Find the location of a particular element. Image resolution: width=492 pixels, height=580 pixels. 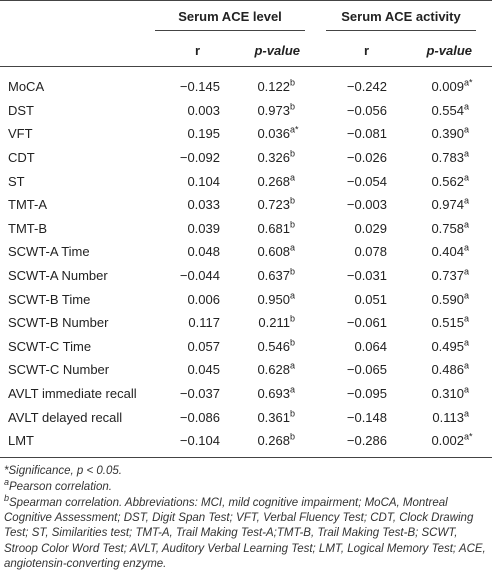

r-value: 0.057 is located at coordinates (203, 346).